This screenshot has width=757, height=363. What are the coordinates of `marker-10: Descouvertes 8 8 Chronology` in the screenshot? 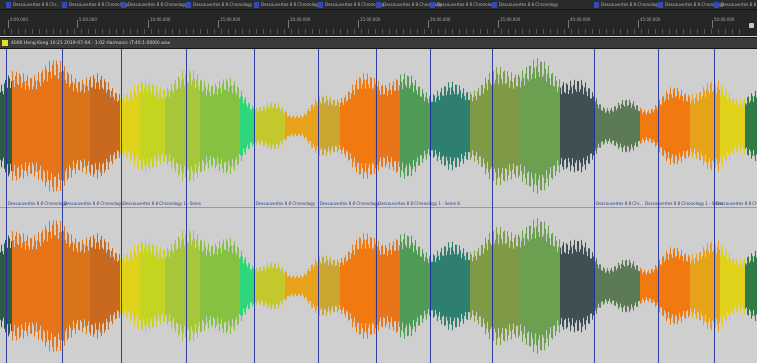 It's located at (627, 4).